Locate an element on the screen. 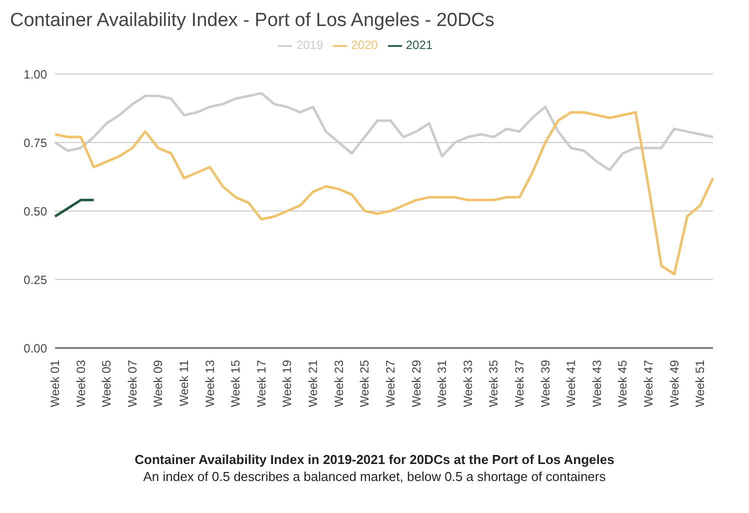 This screenshot has height=513, width=749. legend-label: 2021 is located at coordinates (419, 45).